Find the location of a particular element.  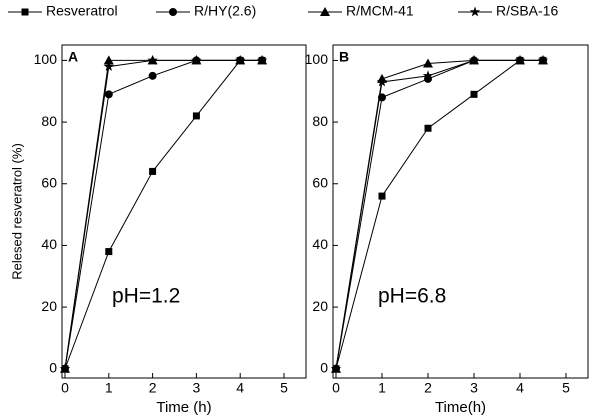

annotation: pH=1.2 is located at coordinates (146, 296).